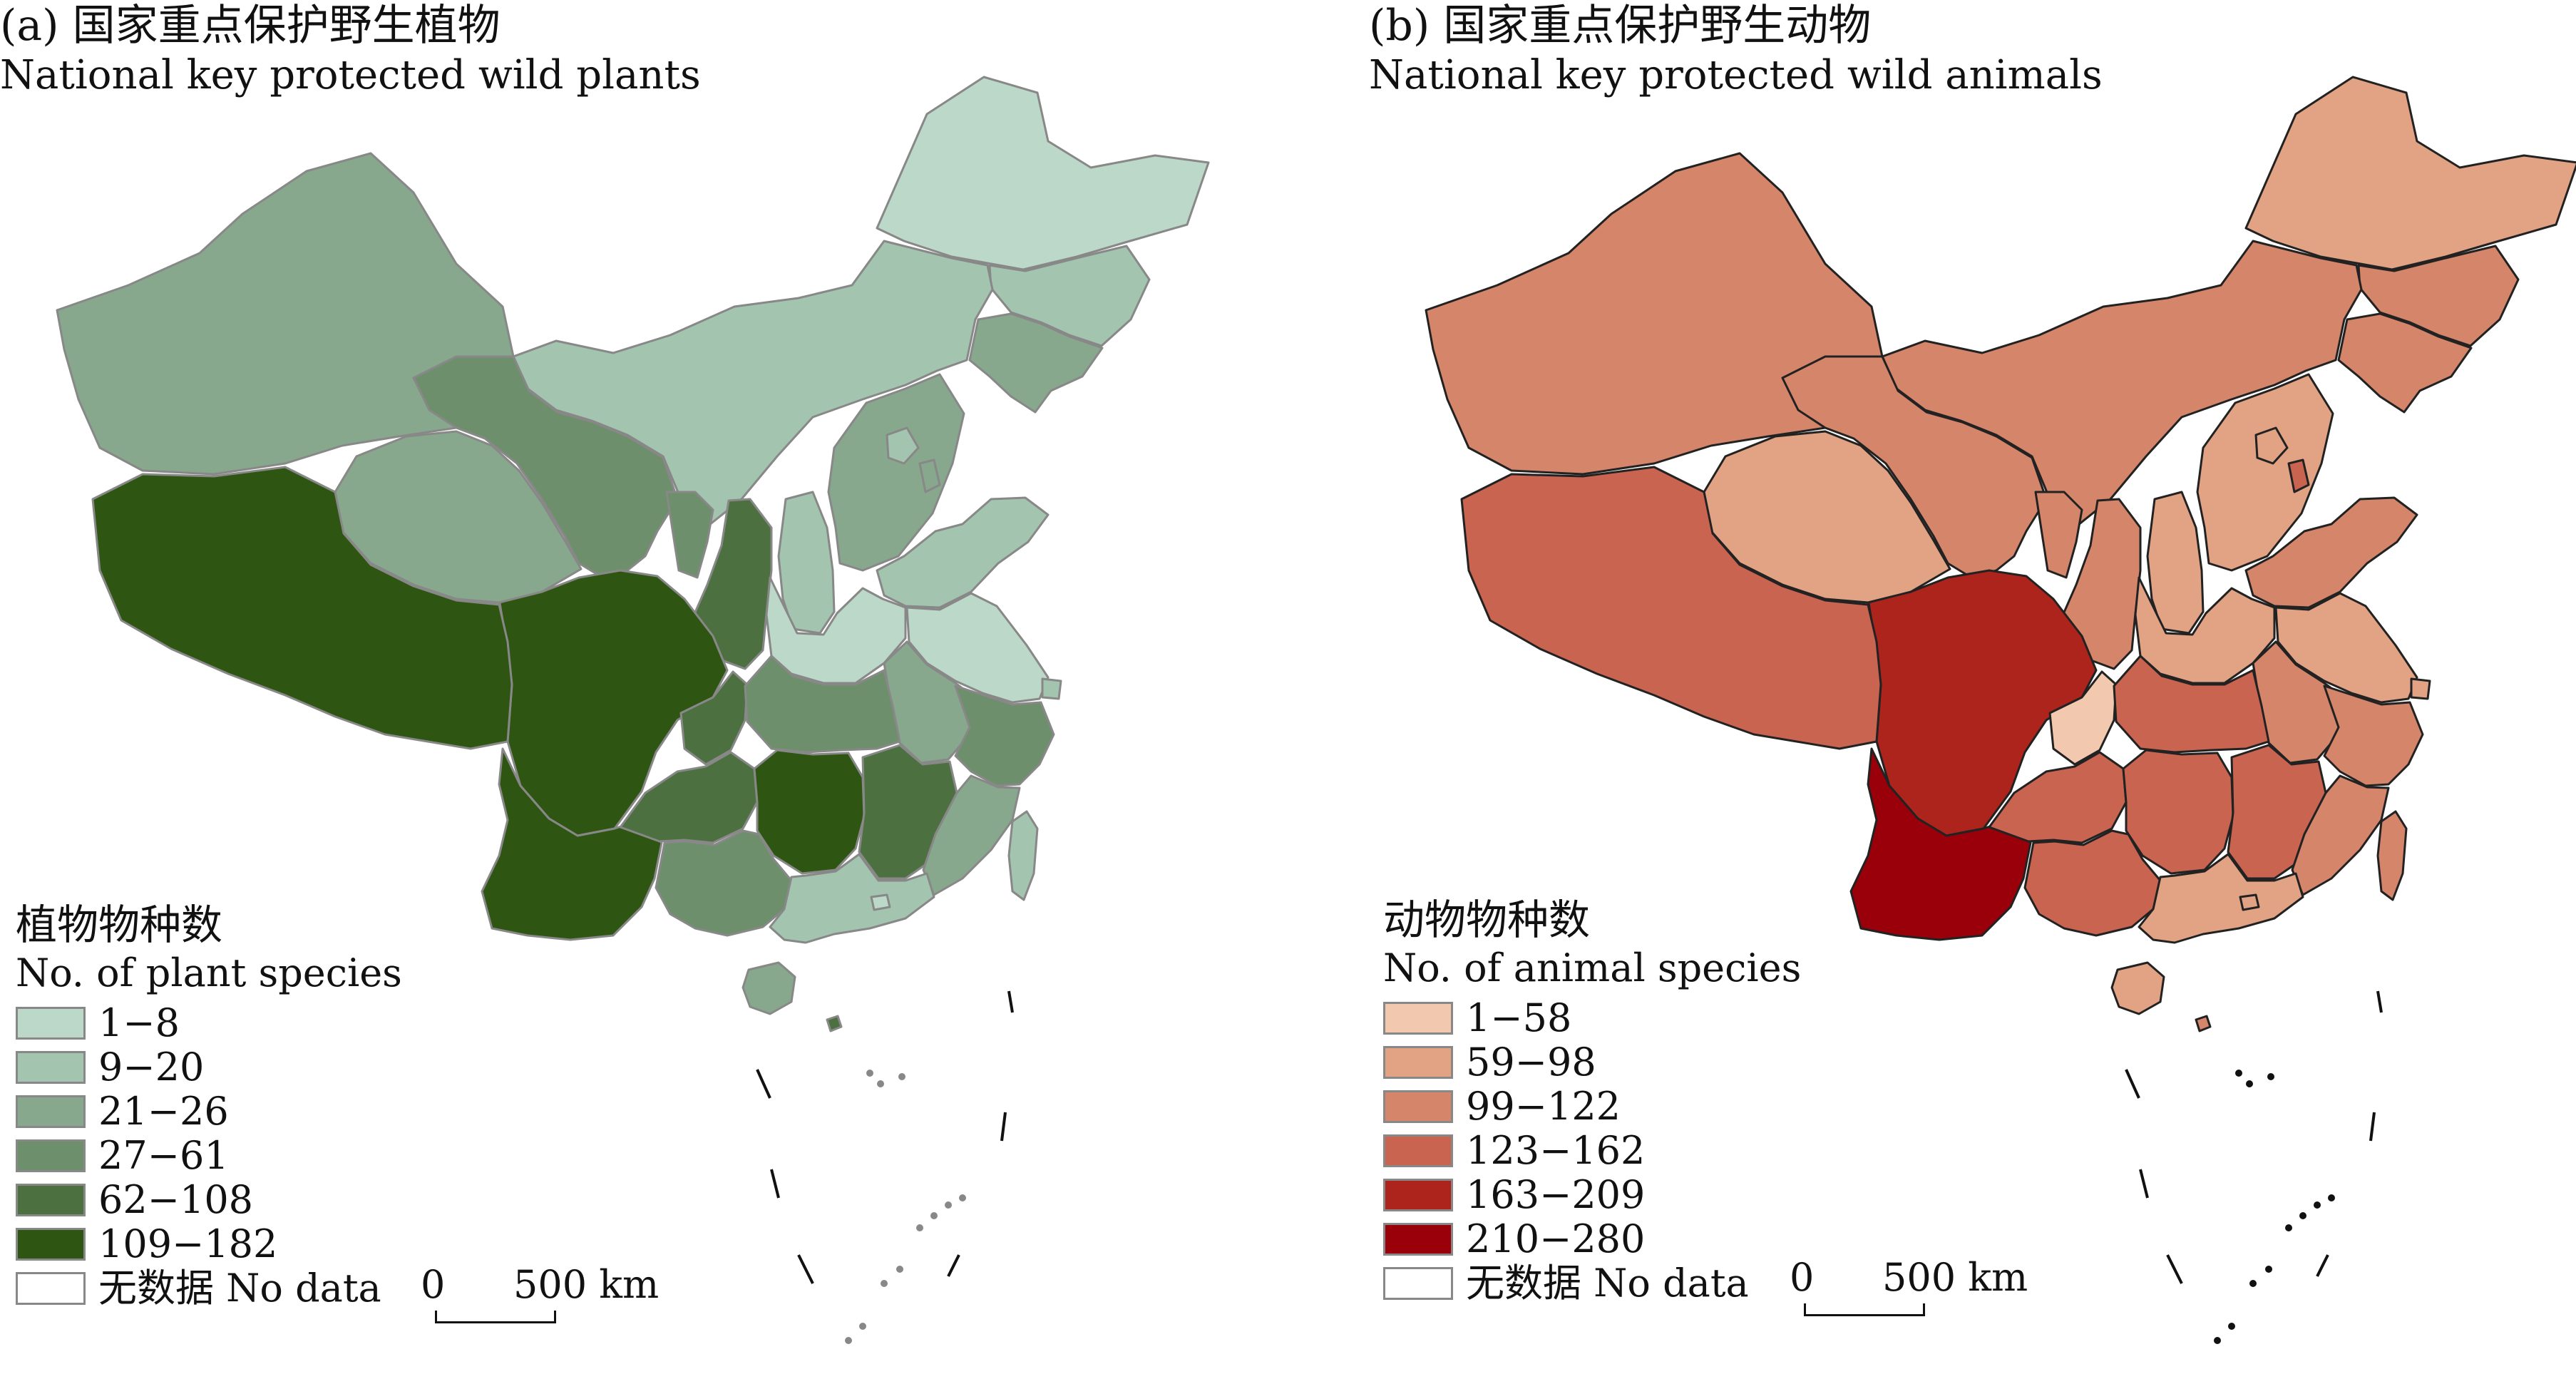 The height and width of the screenshot is (1384, 2576). What do you see at coordinates (1592, 1239) in the screenshot?
I see `legend-item: 210−280` at bounding box center [1592, 1239].